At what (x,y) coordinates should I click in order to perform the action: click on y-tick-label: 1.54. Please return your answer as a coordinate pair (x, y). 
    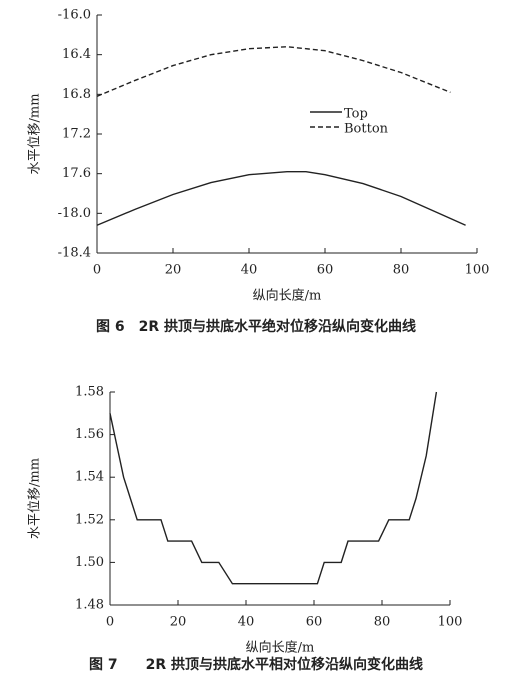
    Looking at the image, I should click on (89, 477).